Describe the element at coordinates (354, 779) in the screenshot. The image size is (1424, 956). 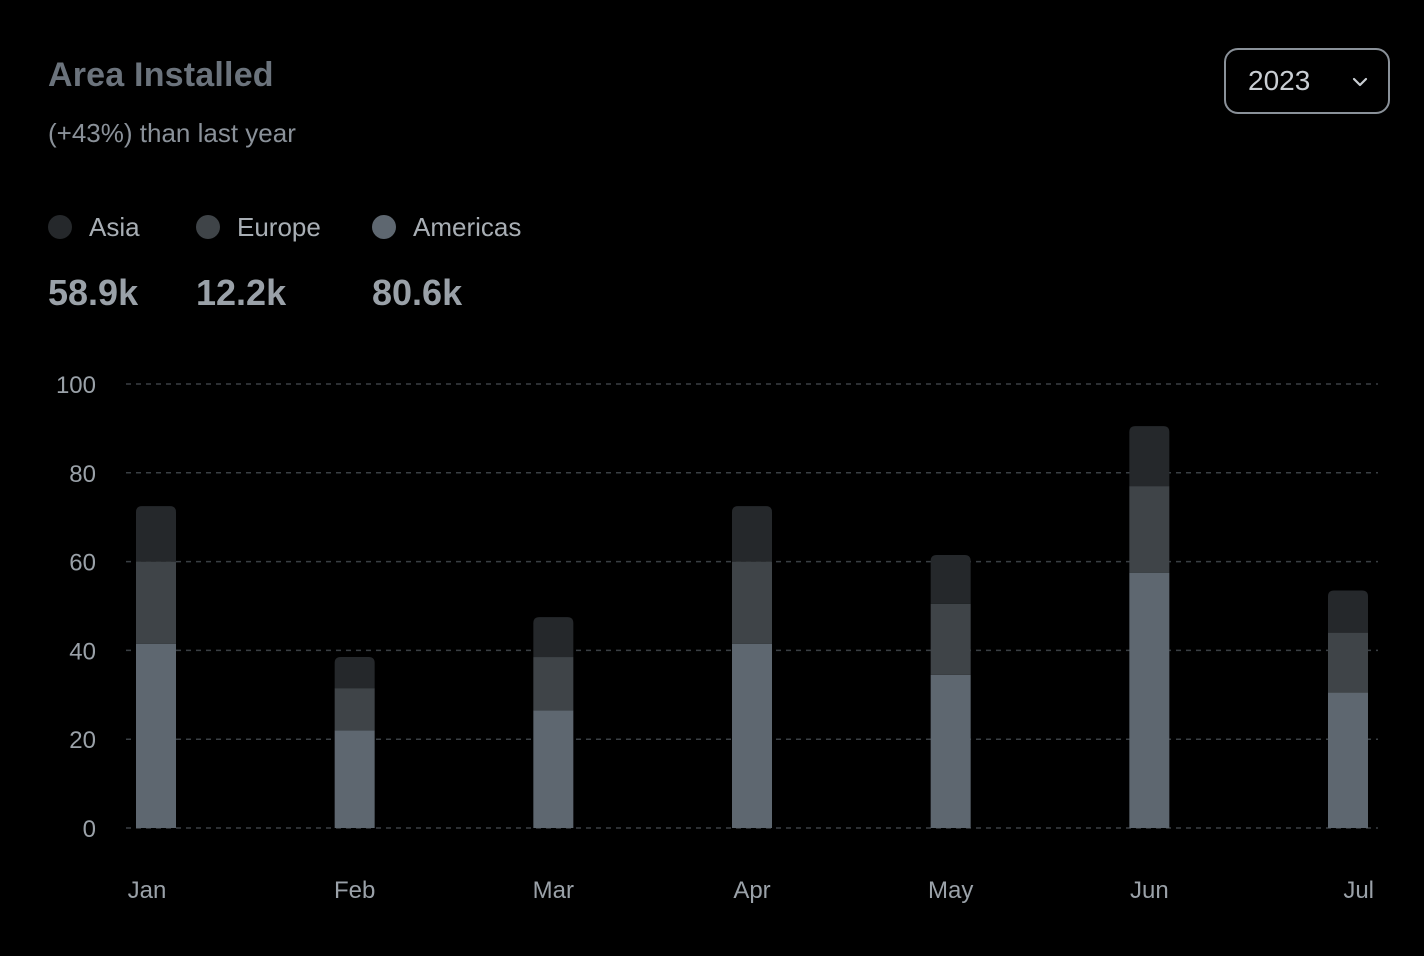
I see `bar-feb-americas` at that location.